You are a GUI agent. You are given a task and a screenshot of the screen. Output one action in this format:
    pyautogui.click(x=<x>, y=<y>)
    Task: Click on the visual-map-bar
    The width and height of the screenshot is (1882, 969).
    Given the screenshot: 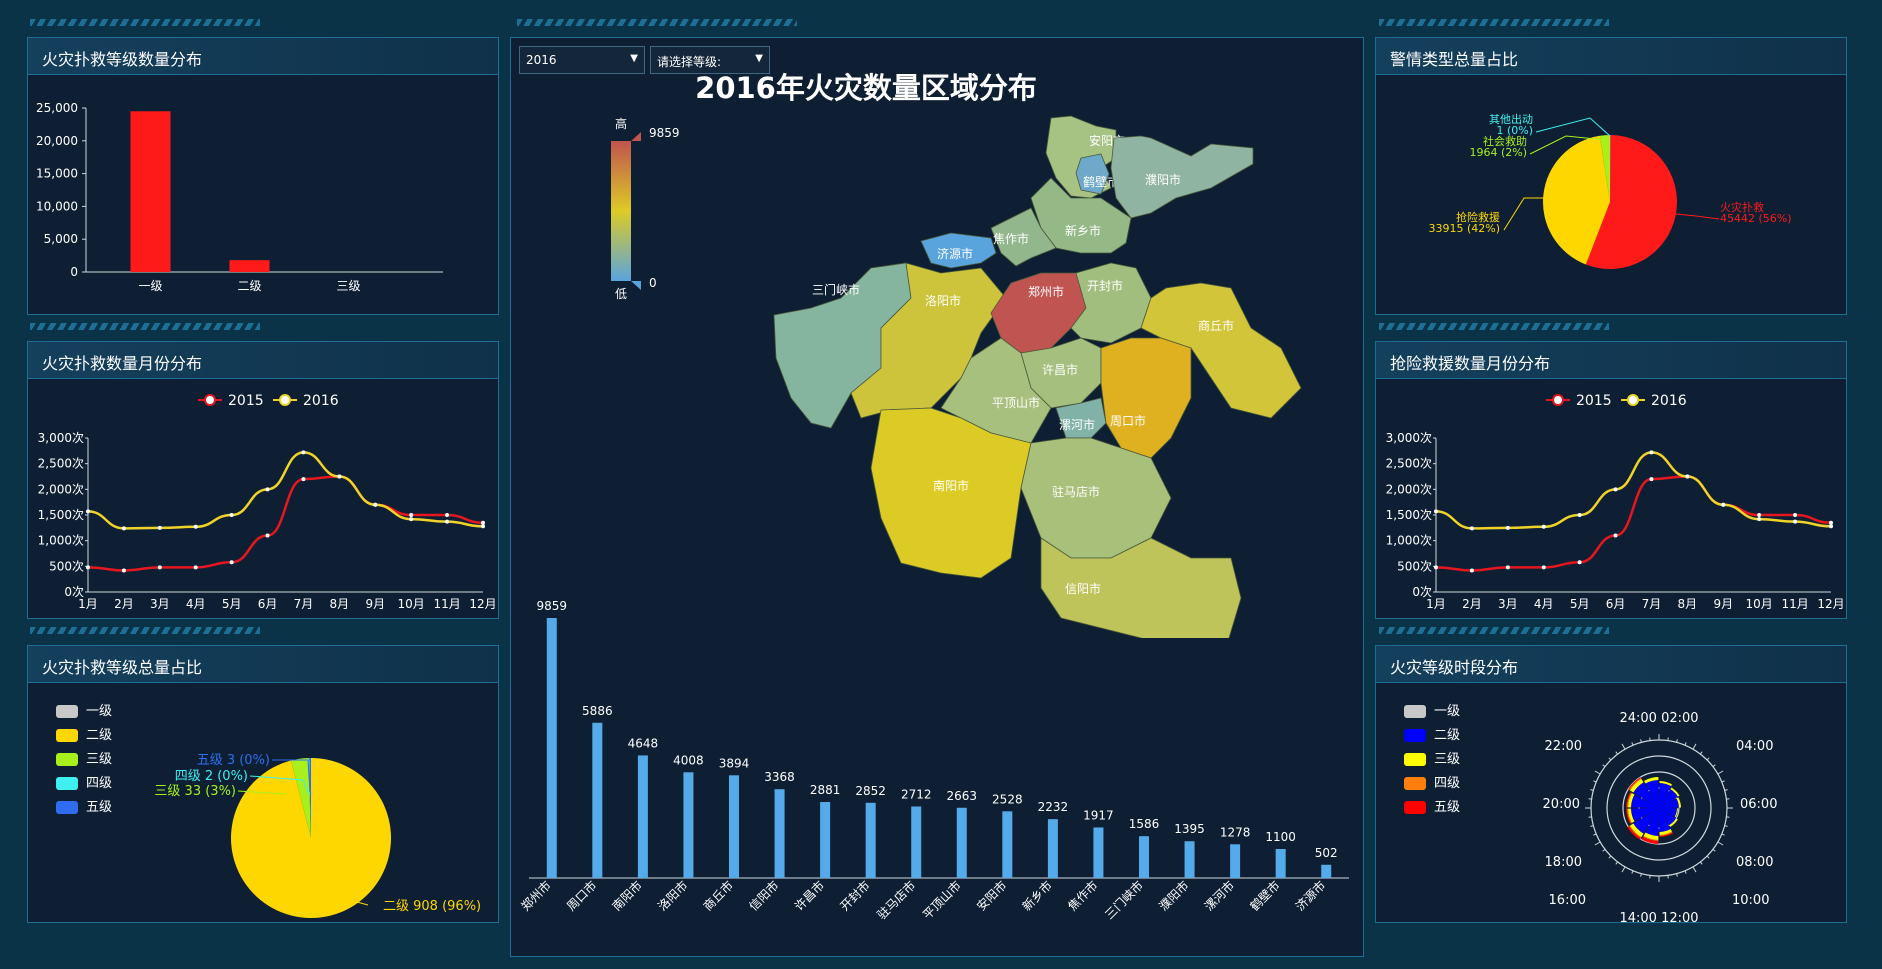 What is the action you would take?
    pyautogui.click(x=621, y=211)
    